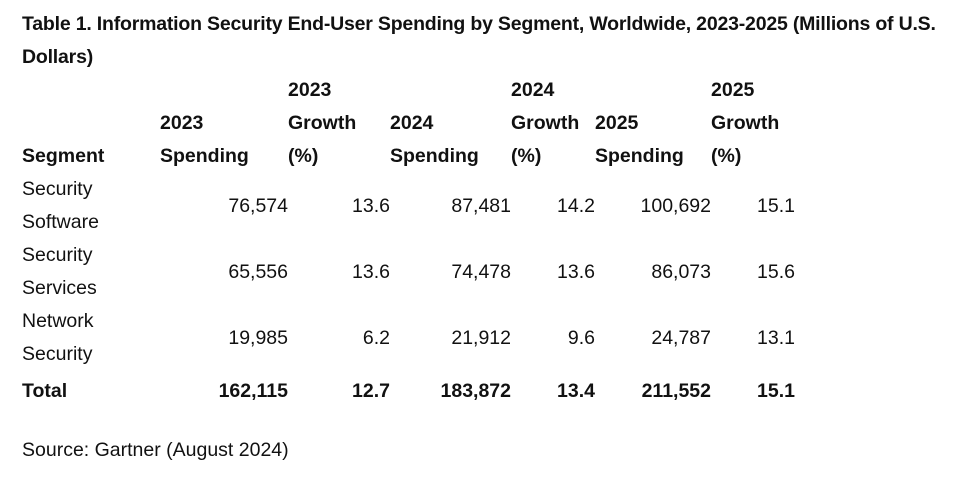 The width and height of the screenshot is (955, 488). Describe the element at coordinates (434, 139) in the screenshot. I see `header-2024-spending: 2024 Spending` at that location.